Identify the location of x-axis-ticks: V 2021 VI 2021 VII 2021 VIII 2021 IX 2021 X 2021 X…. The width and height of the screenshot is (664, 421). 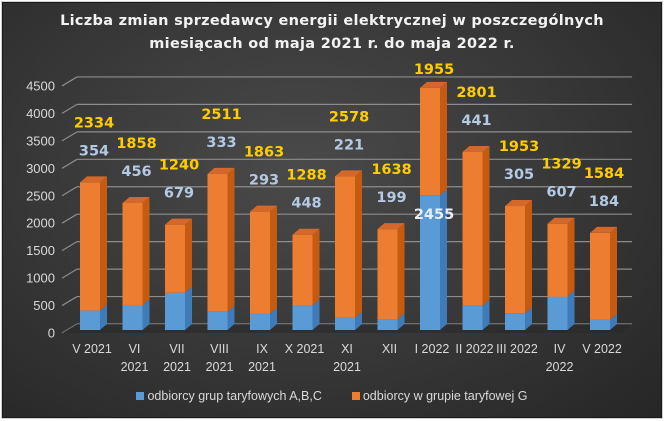
(347, 358).